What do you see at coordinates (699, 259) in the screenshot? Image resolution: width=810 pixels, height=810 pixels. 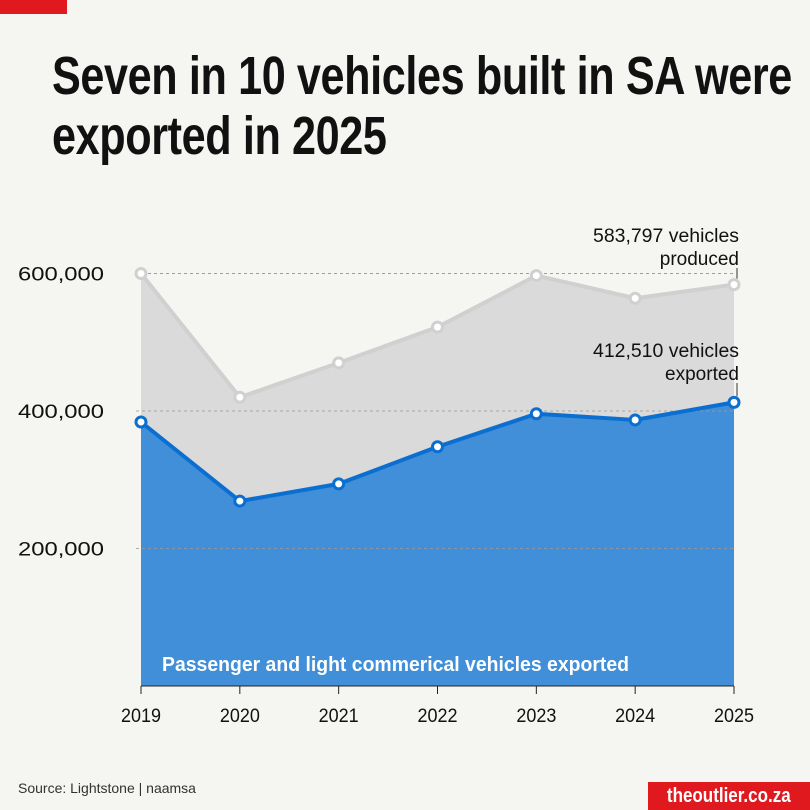 I see `annotation-label: produced` at bounding box center [699, 259].